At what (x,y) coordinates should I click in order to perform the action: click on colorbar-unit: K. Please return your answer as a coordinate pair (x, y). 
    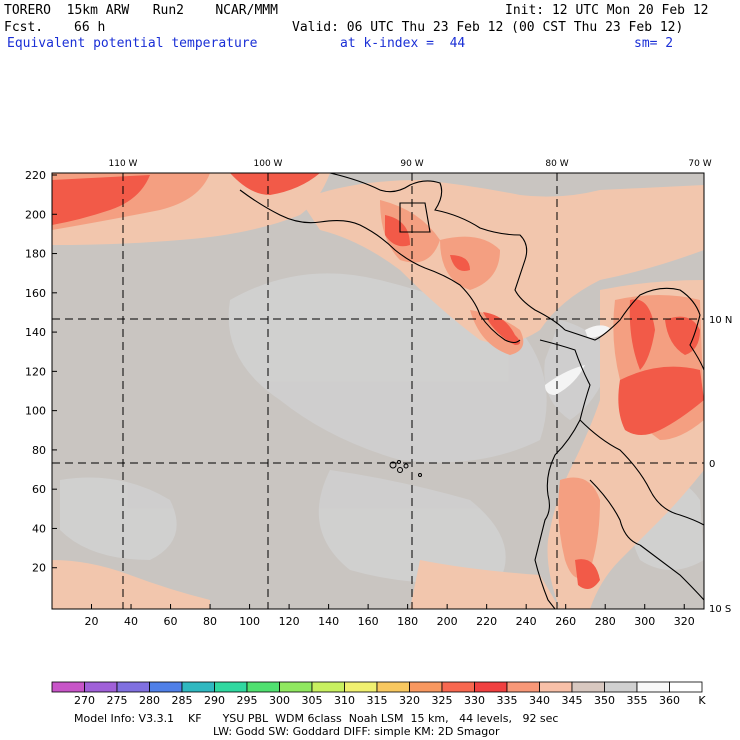
    Looking at the image, I should click on (702, 700).